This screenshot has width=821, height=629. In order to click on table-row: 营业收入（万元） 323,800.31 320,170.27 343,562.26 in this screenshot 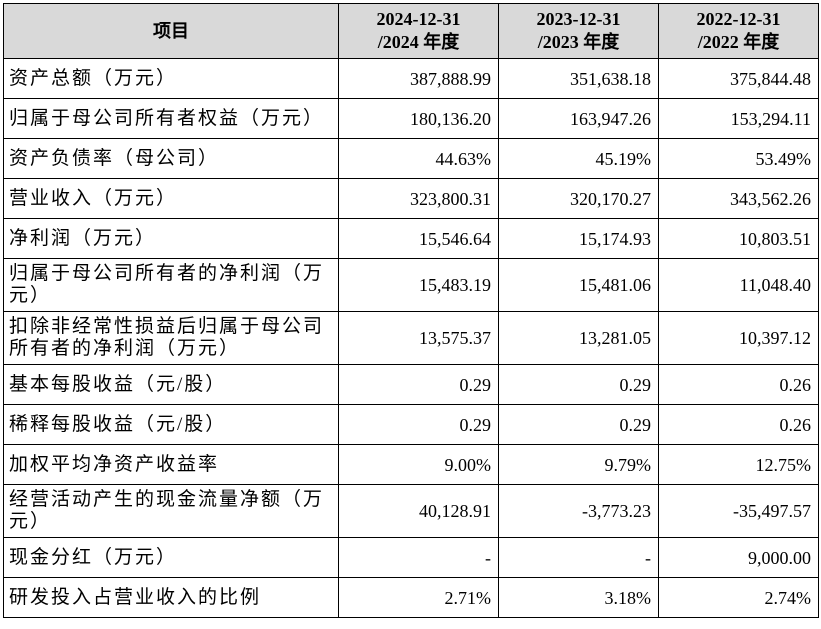, I will do `click(411, 198)`.